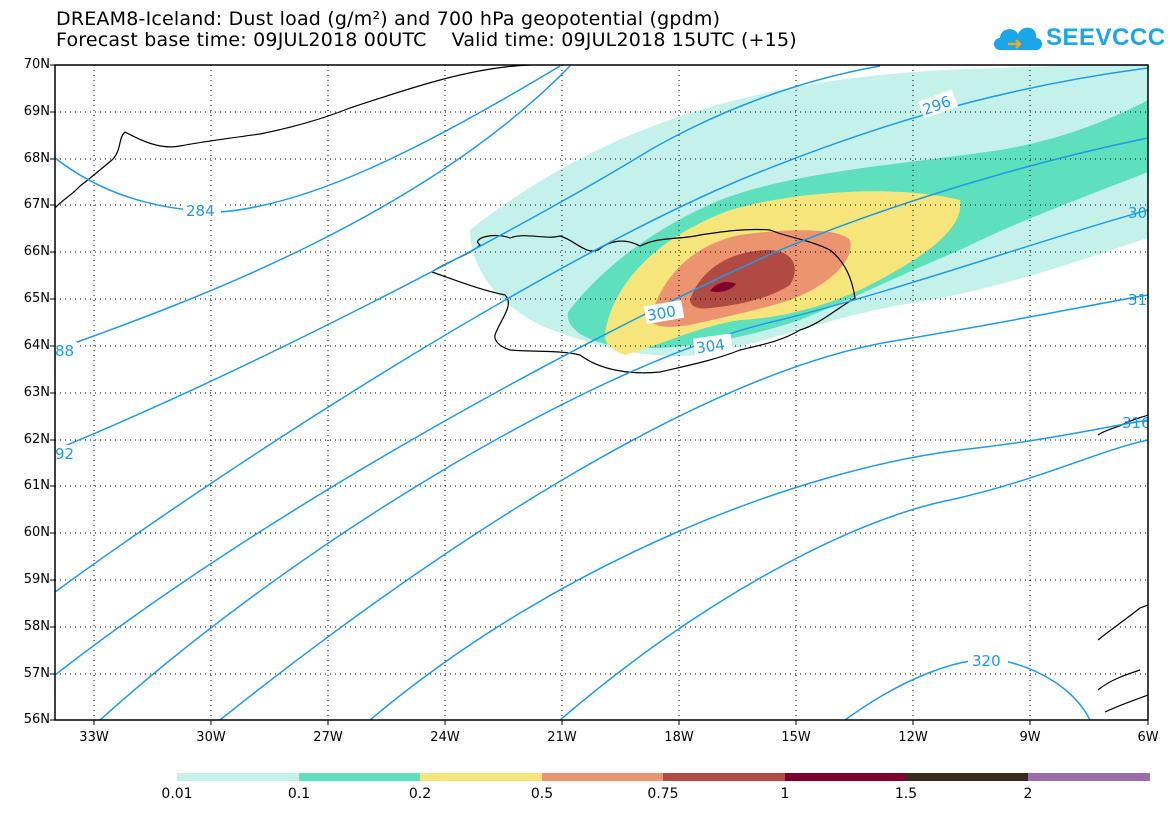  Describe the element at coordinates (1122, 658) in the screenshot. I see `coastline-norway` at that location.